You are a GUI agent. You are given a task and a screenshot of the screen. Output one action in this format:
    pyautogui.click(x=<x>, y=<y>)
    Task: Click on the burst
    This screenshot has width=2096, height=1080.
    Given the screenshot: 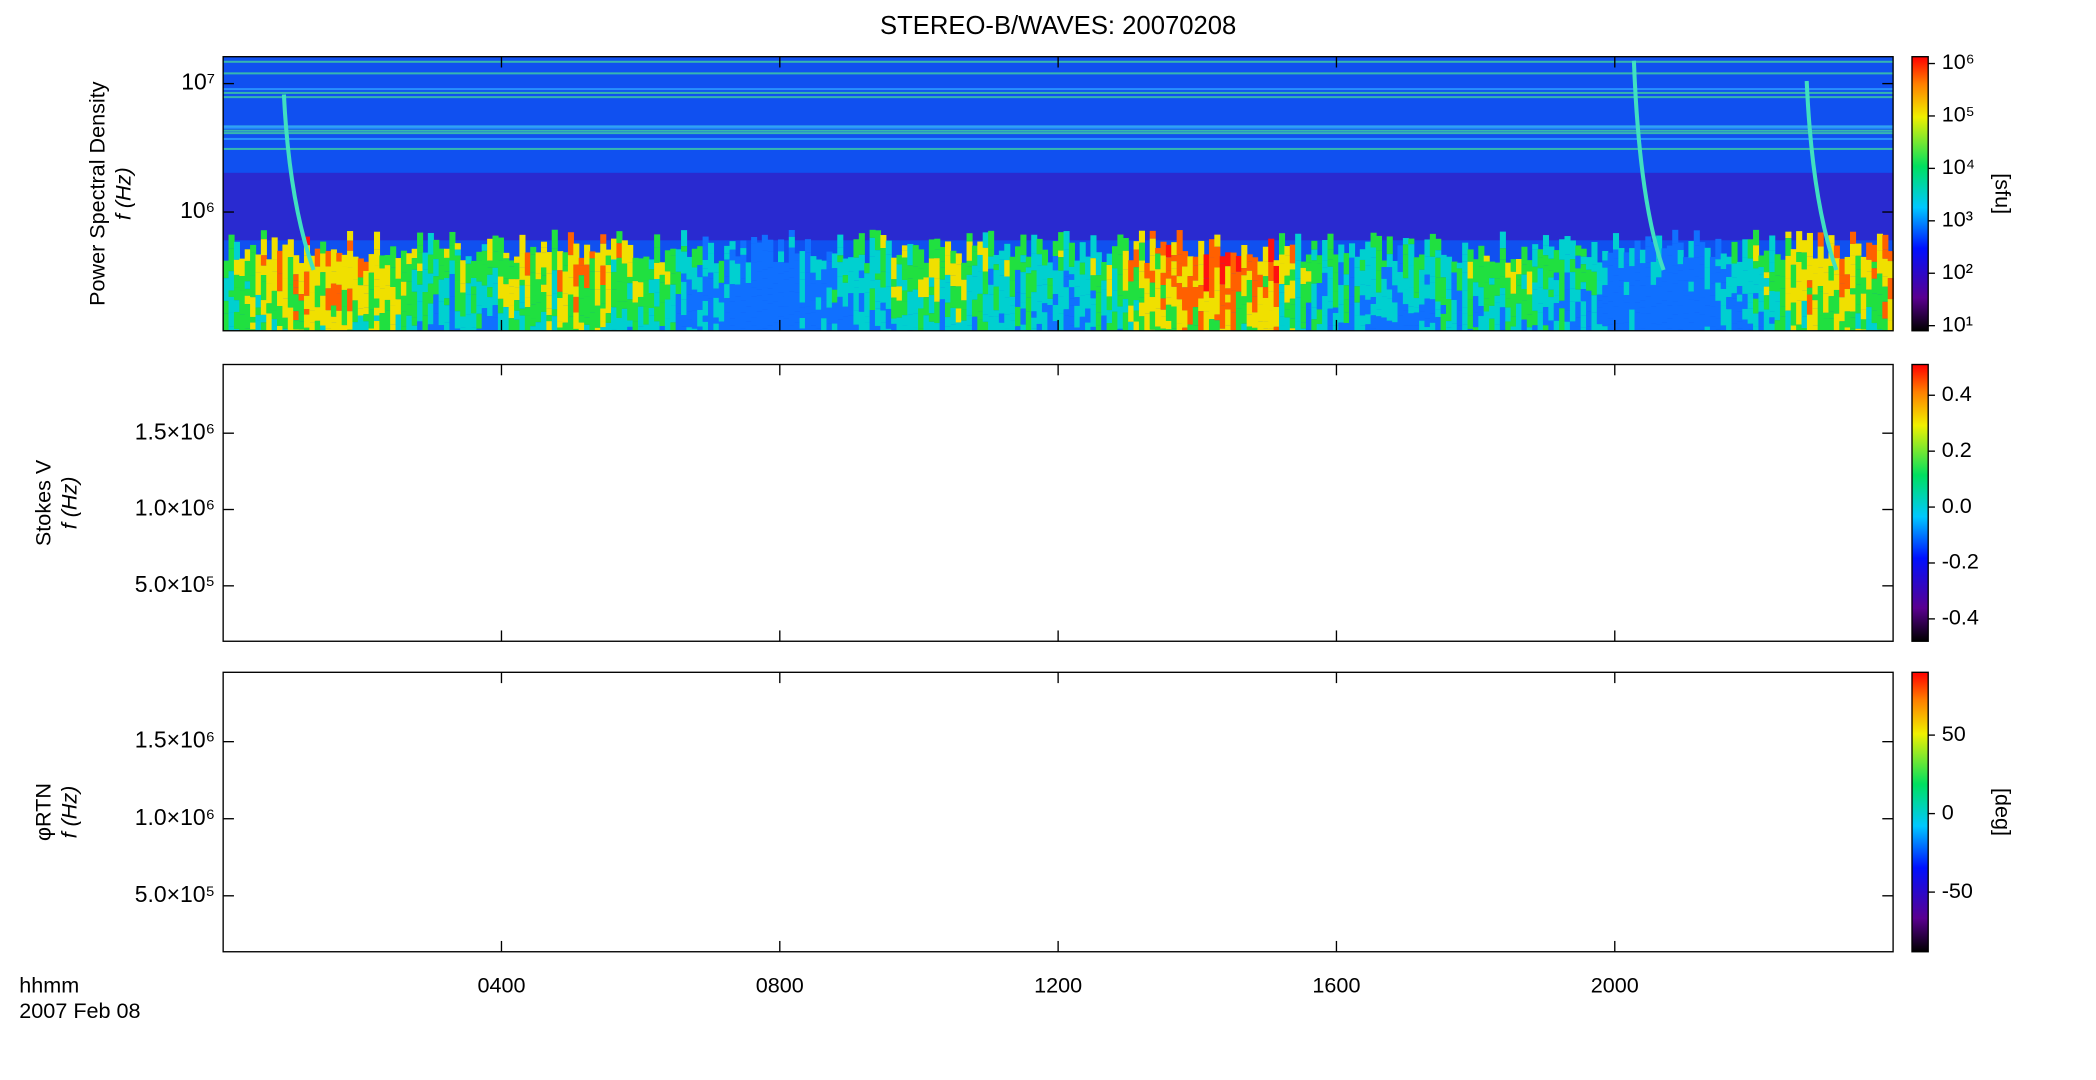 What is the action you would take?
    pyautogui.click(x=1648, y=165)
    